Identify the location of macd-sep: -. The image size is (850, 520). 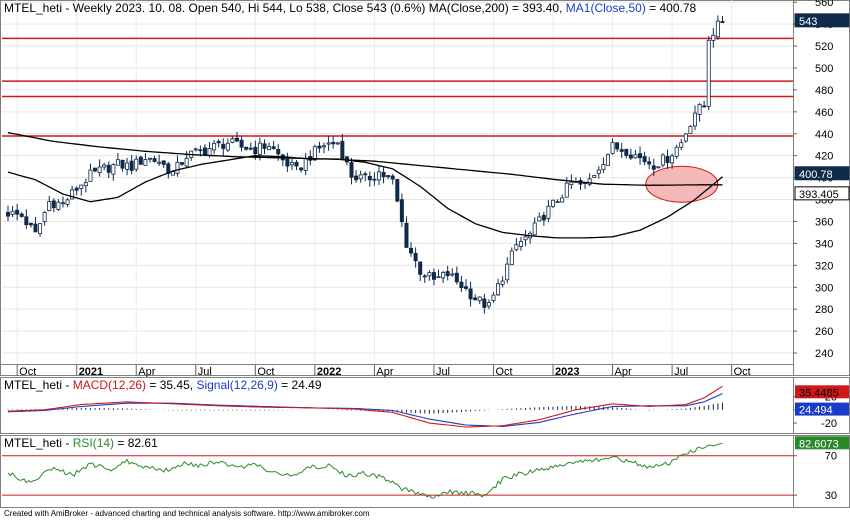
(67, 385).